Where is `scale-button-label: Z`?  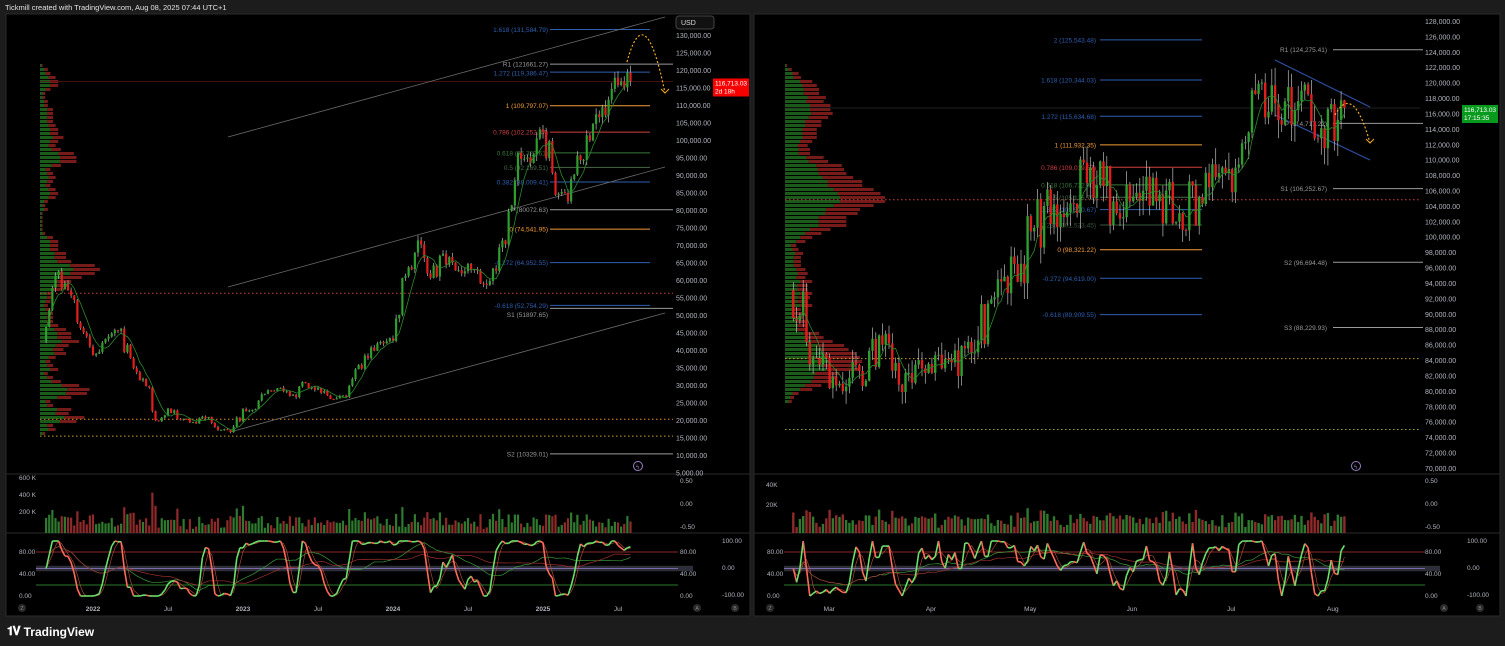
scale-button-label: Z is located at coordinates (769, 609).